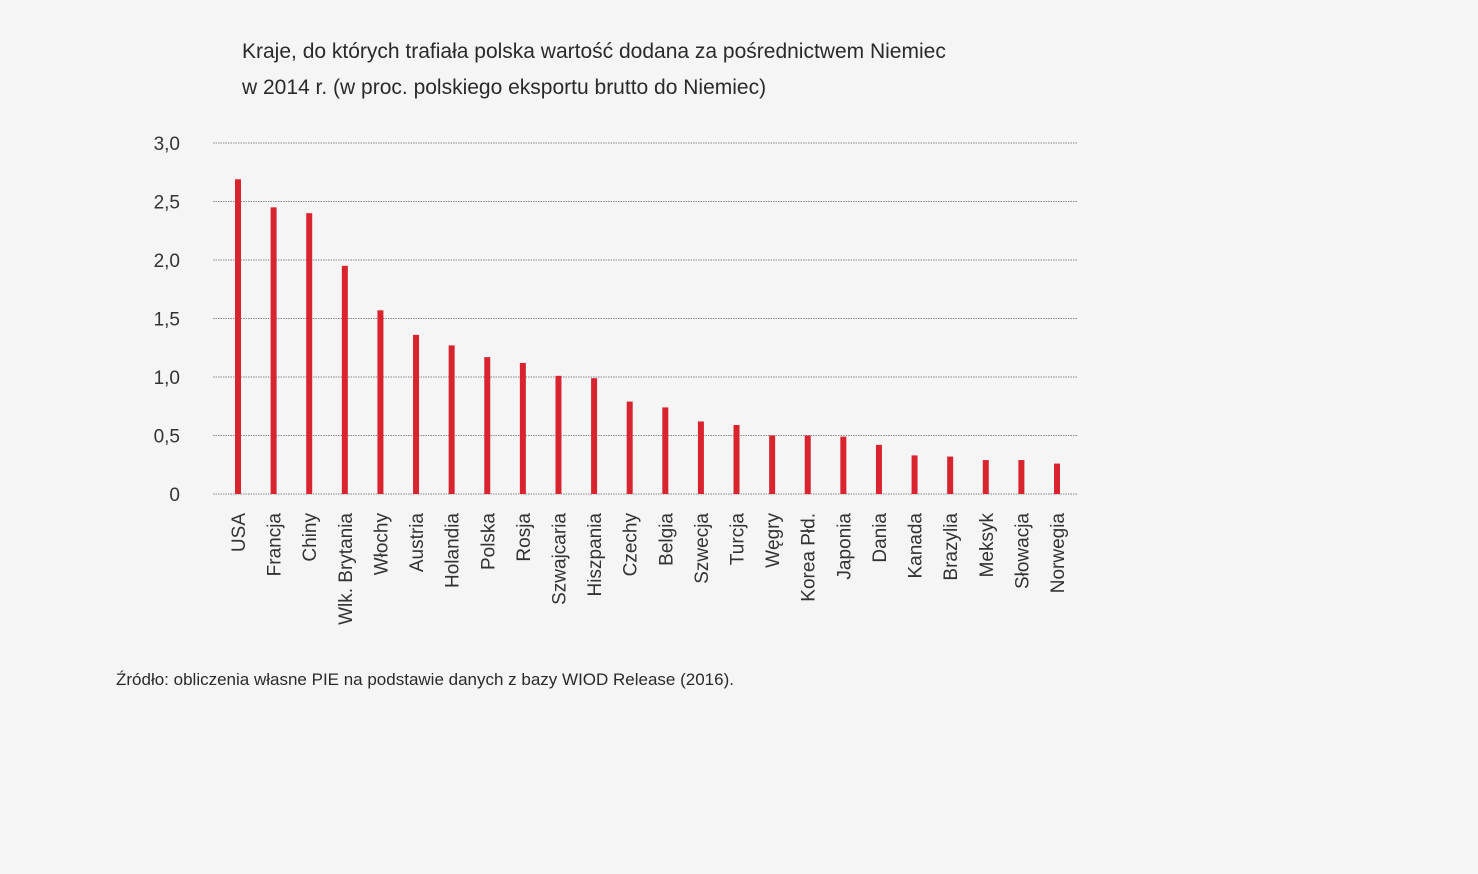 This screenshot has height=874, width=1478. Describe the element at coordinates (310, 537) in the screenshot. I see `x-category-label: Chiny` at that location.